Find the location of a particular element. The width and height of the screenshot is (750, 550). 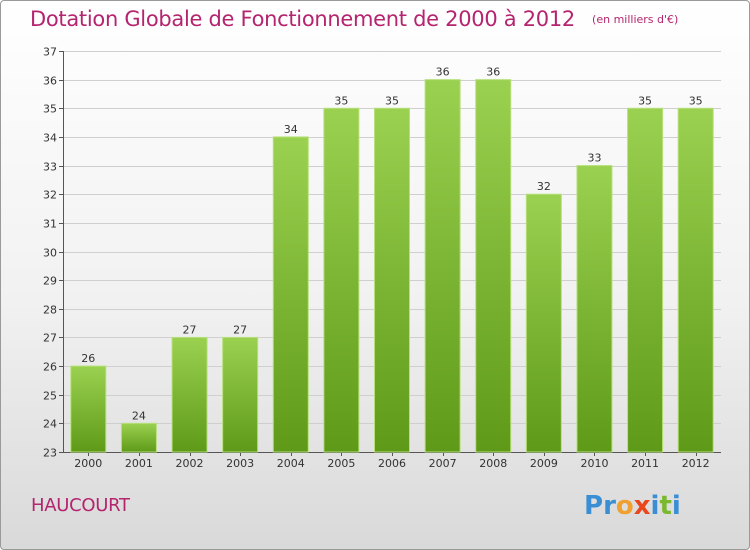

y-tick-label: 30 is located at coordinates (50, 253).